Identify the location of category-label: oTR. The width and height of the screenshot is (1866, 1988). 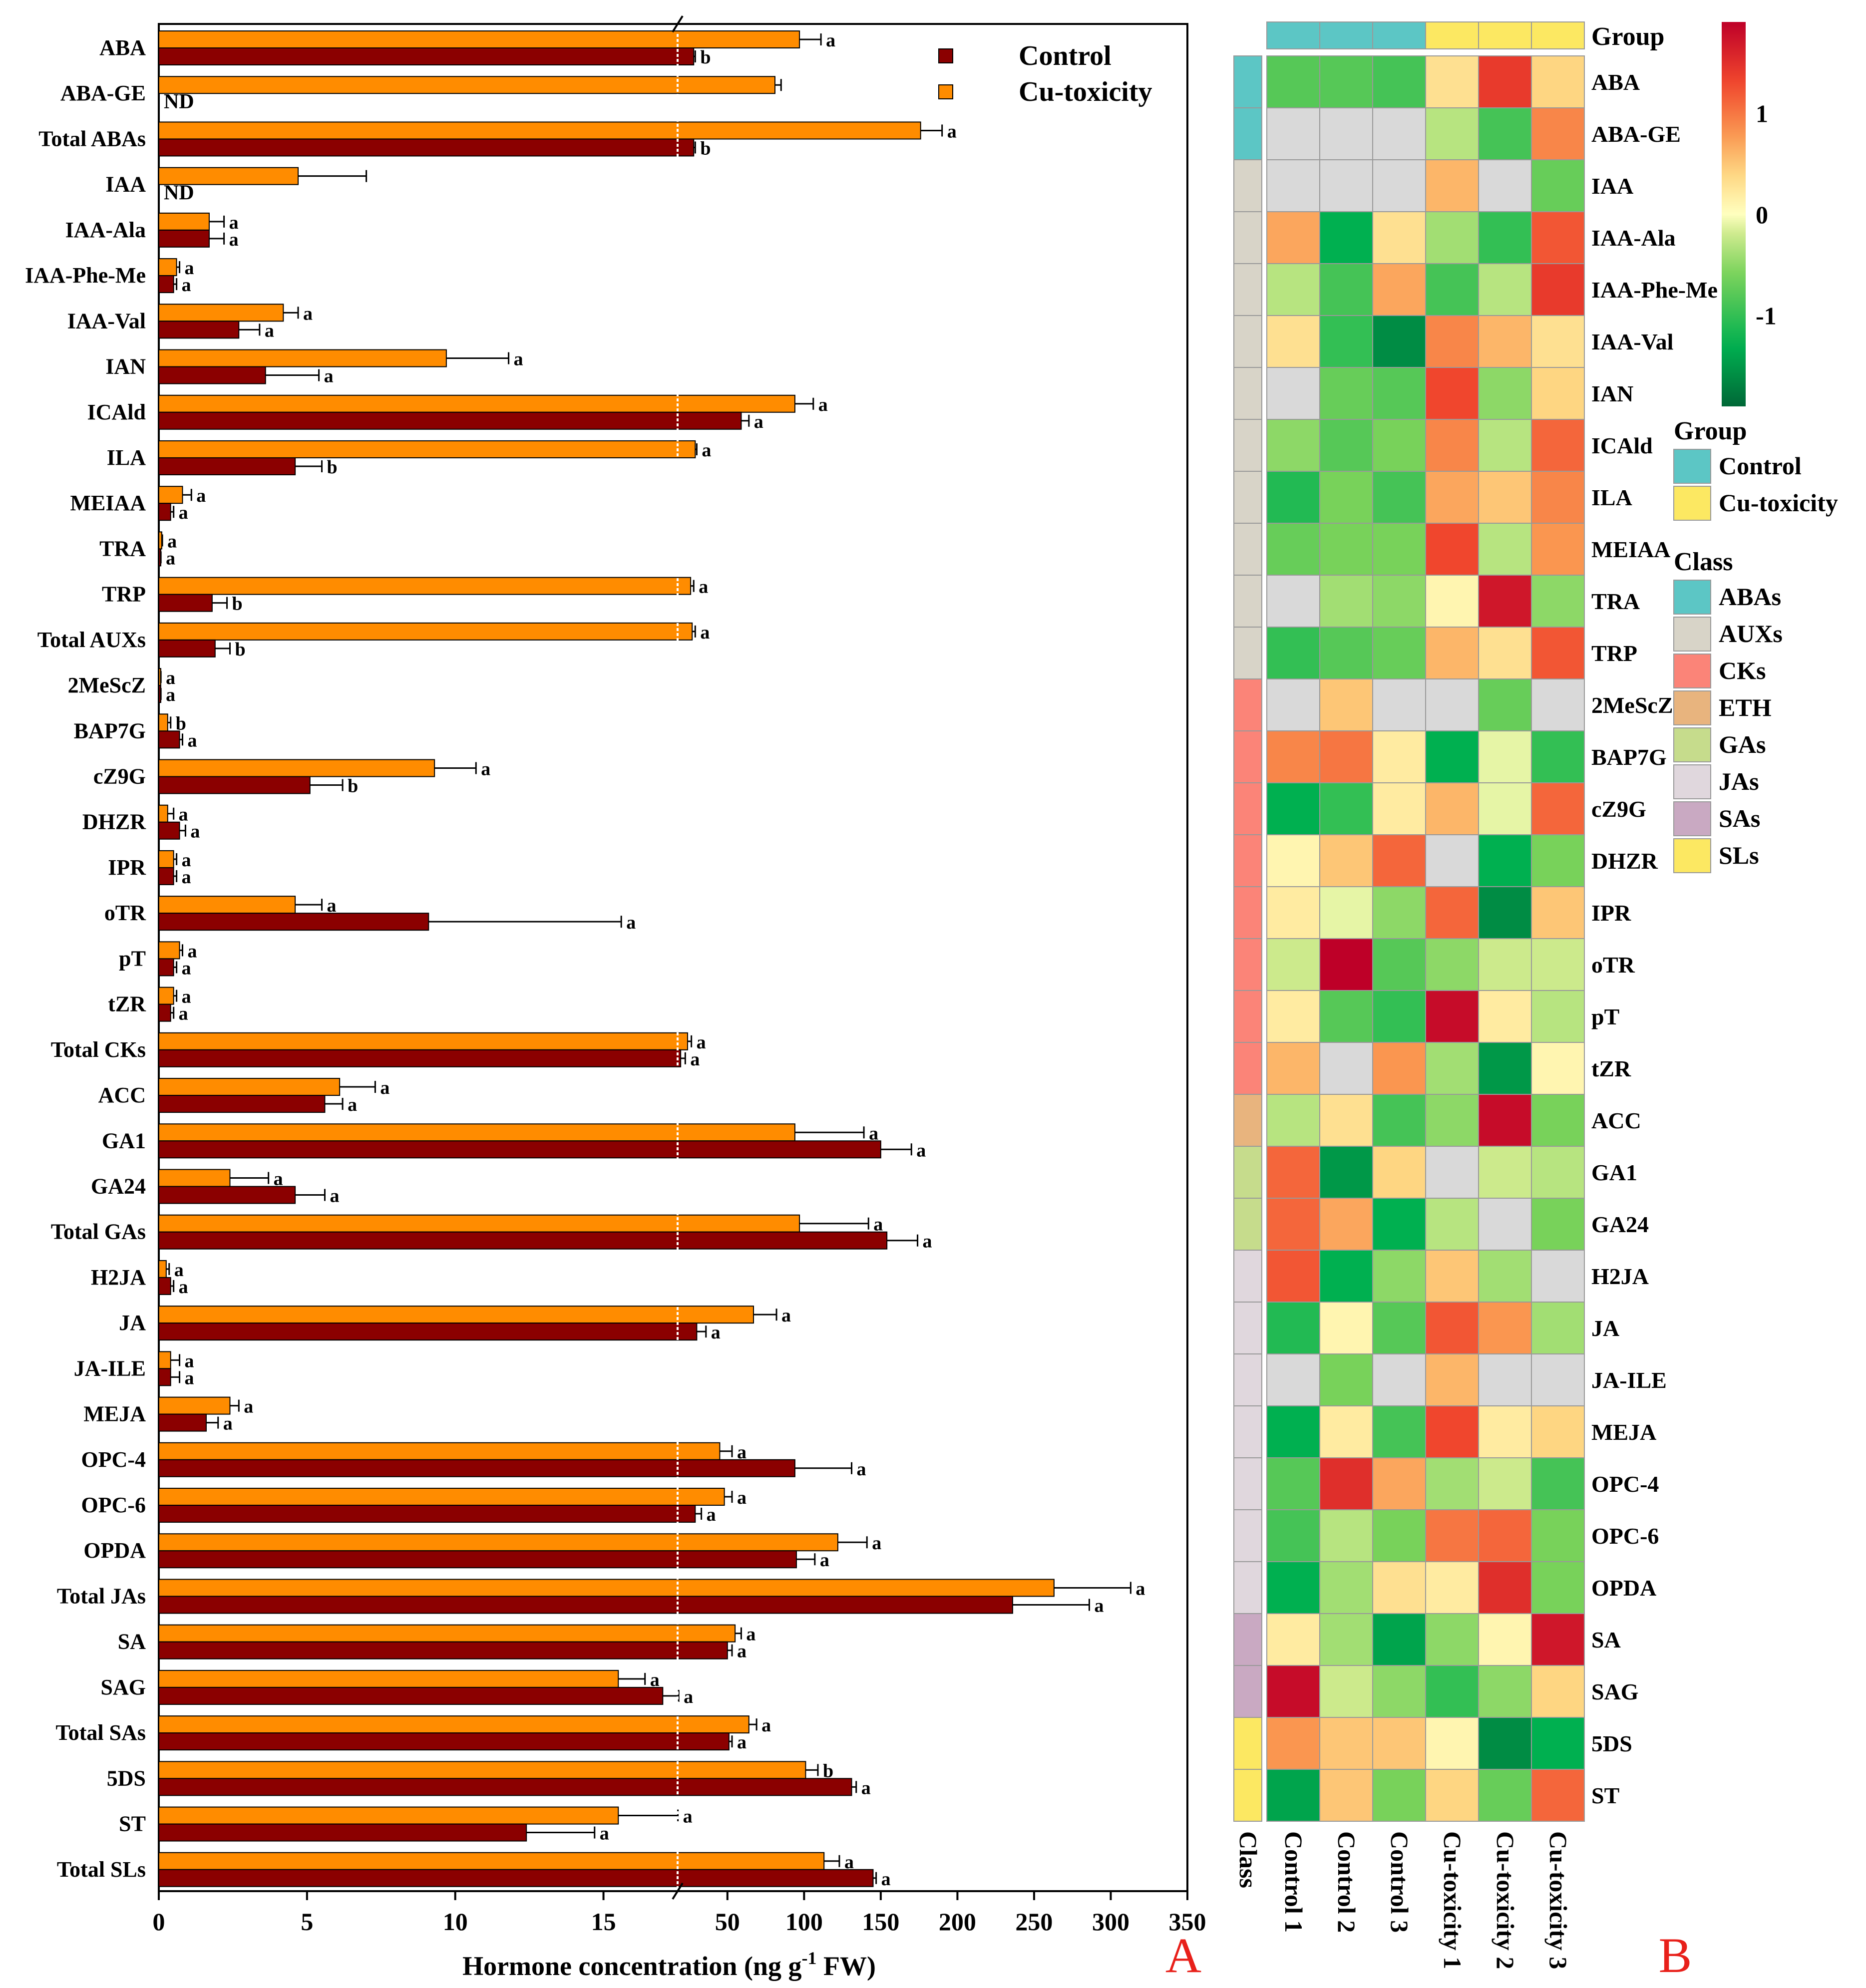
(125, 913).